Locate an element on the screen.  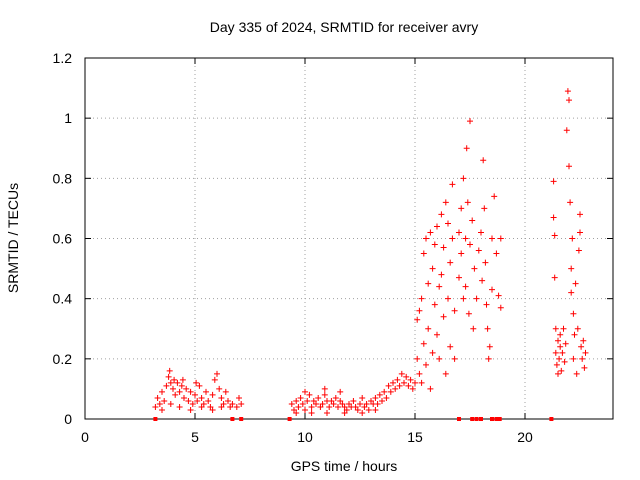
baseline-markers is located at coordinates (353, 419).